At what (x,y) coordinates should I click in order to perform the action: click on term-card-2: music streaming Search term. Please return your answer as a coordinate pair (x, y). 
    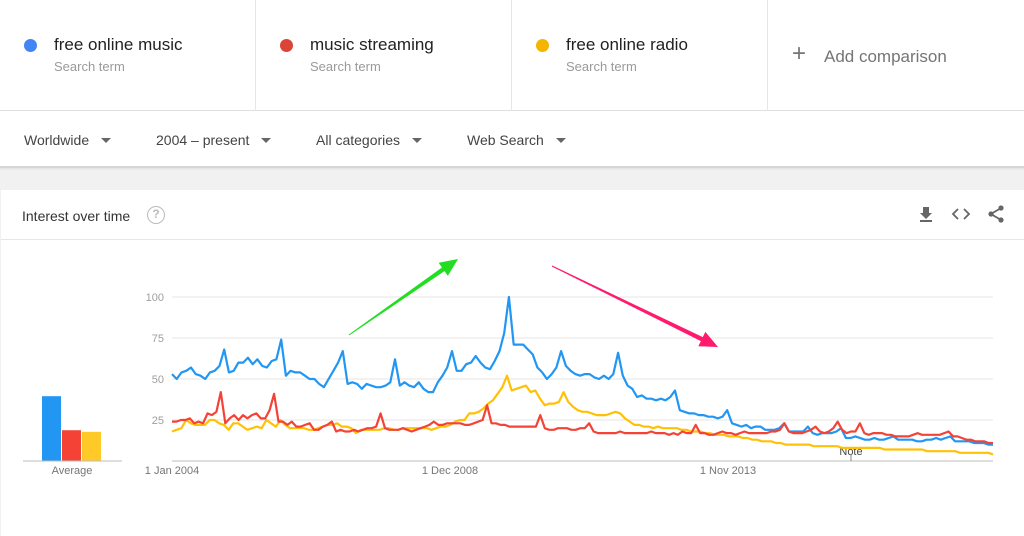
    Looking at the image, I should click on (384, 55).